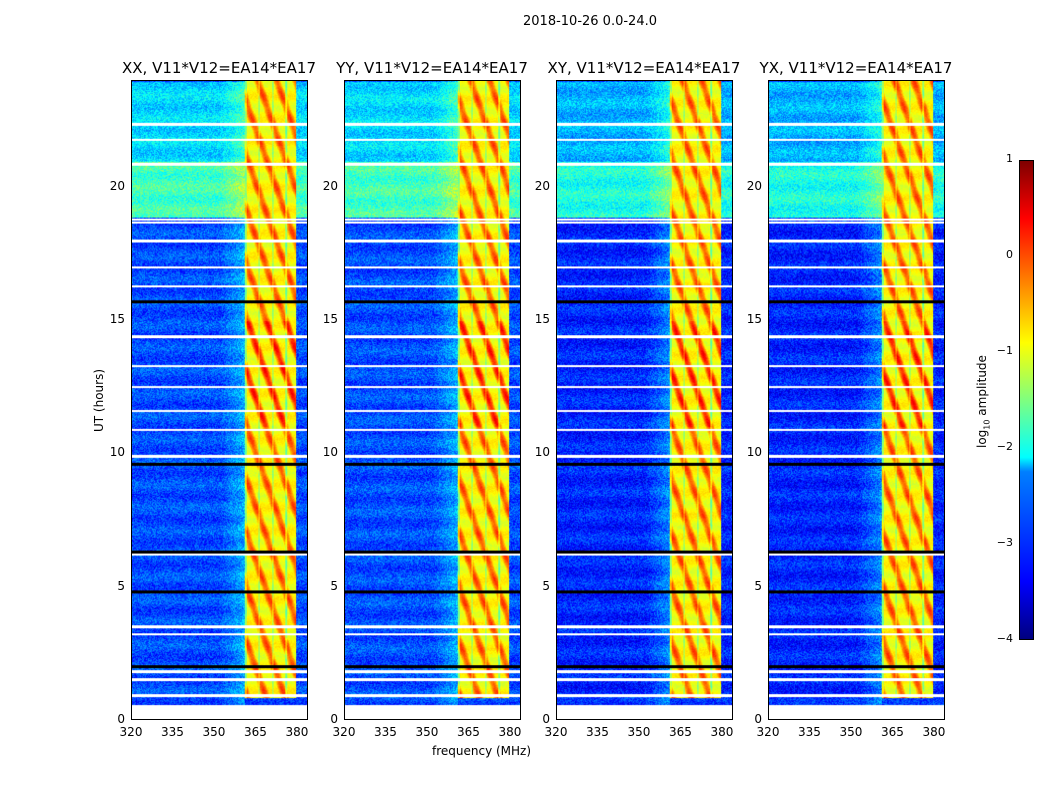  What do you see at coordinates (1004, 638) in the screenshot?
I see `colorbar-tick-label: −4` at bounding box center [1004, 638].